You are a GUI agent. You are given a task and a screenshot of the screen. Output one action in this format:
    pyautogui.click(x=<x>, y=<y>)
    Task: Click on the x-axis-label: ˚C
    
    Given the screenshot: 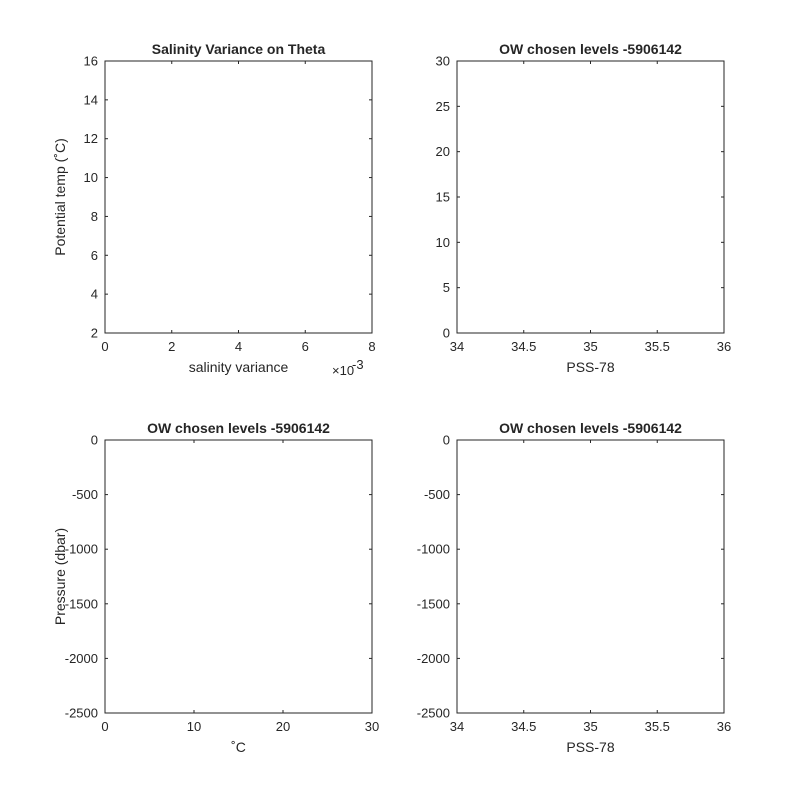 What is the action you would take?
    pyautogui.click(x=238, y=747)
    